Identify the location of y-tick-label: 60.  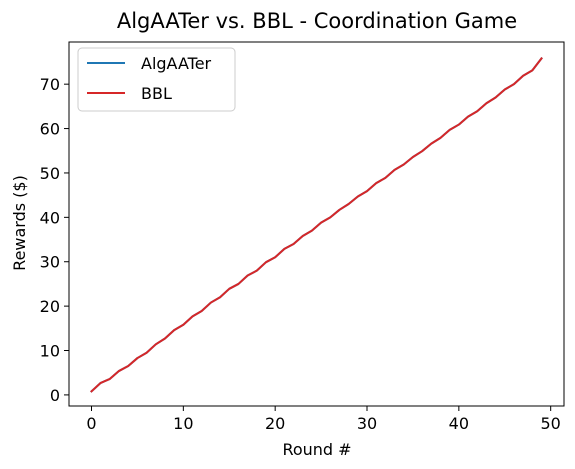
(50, 129).